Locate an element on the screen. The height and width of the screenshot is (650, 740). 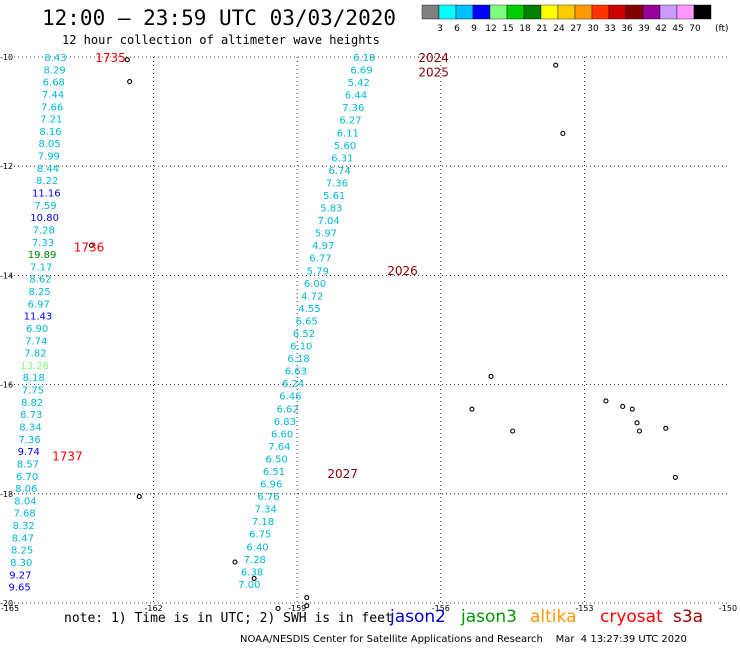
pass-number-label: 1736 is located at coordinates (89, 247).